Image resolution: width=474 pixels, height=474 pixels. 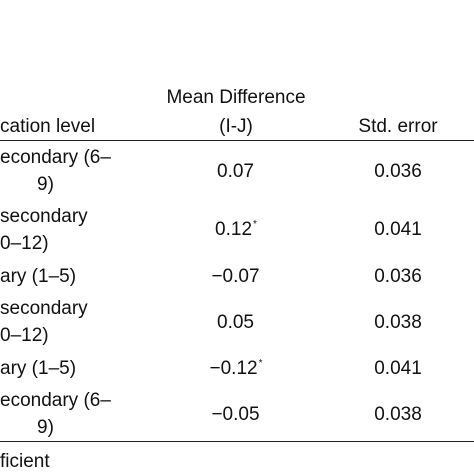 I want to click on header-std-error: Std. error, so click(x=398, y=126).